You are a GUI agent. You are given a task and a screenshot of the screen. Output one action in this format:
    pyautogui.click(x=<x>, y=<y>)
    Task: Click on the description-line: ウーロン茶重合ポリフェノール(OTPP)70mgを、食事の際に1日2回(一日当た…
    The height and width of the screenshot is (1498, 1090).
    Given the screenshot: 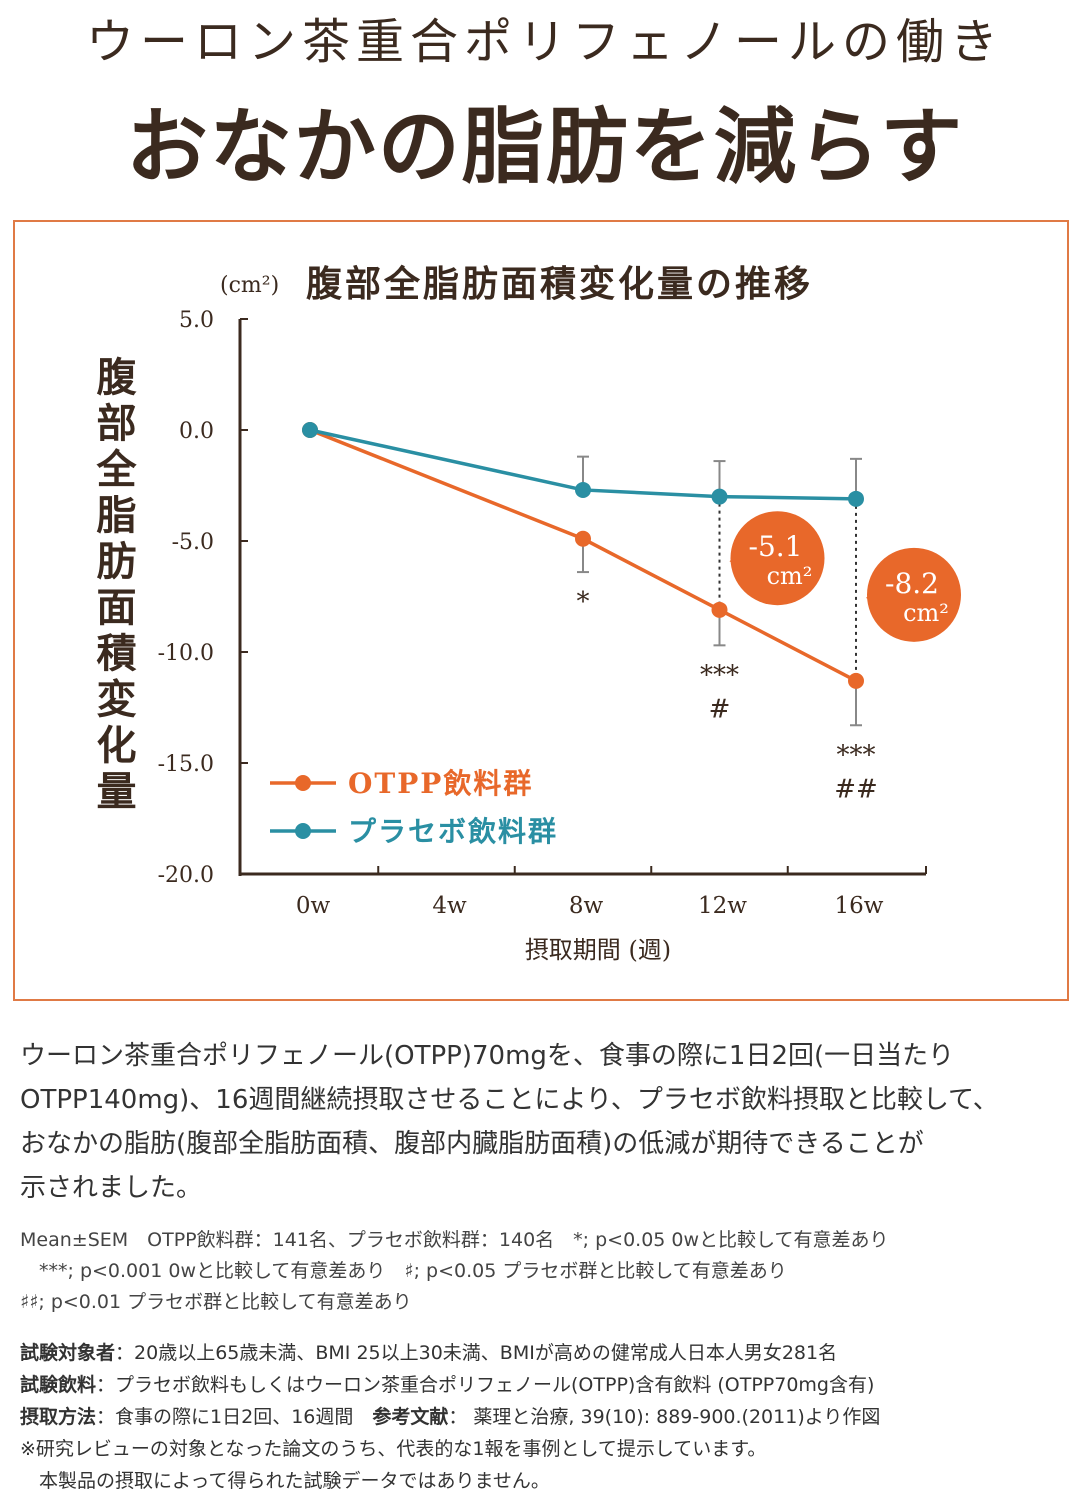 What is the action you would take?
    pyautogui.click(x=487, y=1056)
    